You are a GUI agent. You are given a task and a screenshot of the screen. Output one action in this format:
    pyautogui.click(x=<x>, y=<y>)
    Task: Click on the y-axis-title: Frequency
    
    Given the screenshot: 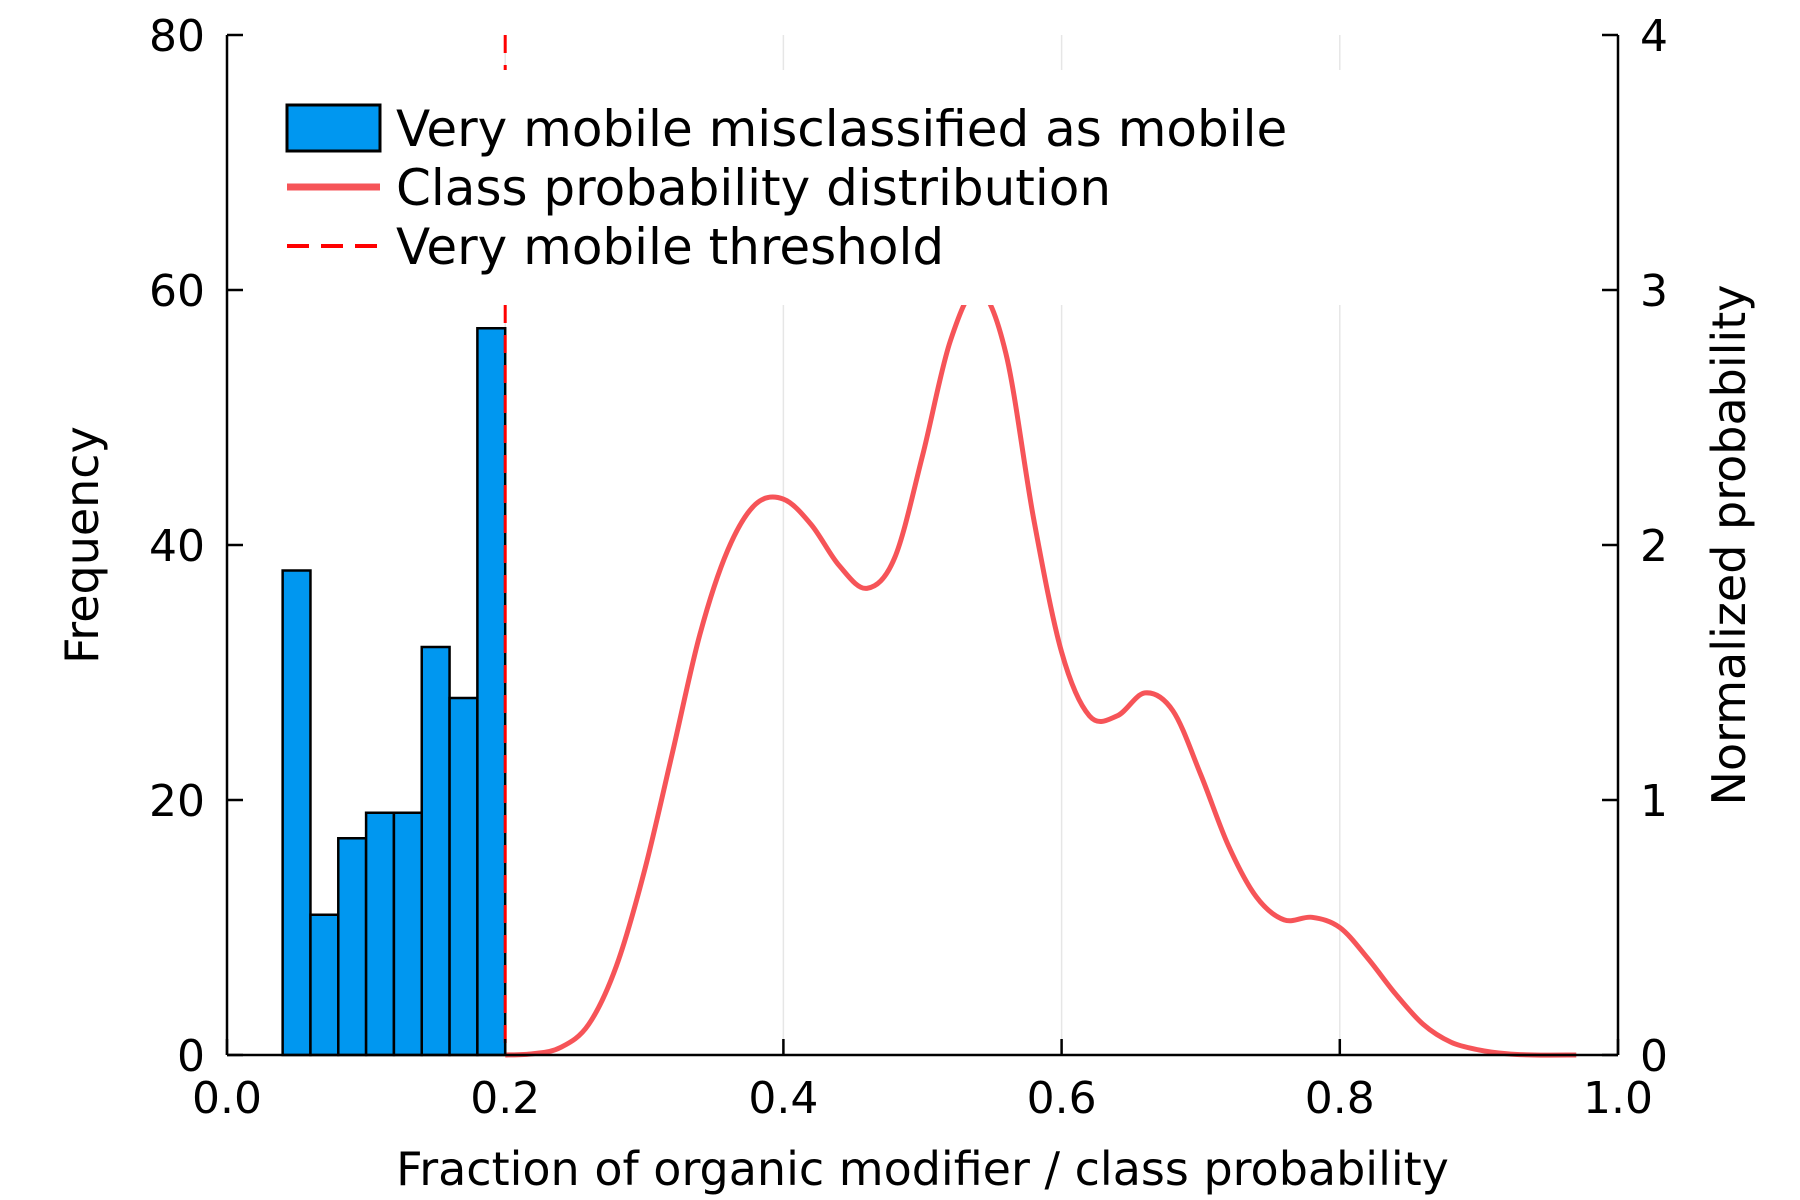 What is the action you would take?
    pyautogui.click(x=82, y=545)
    